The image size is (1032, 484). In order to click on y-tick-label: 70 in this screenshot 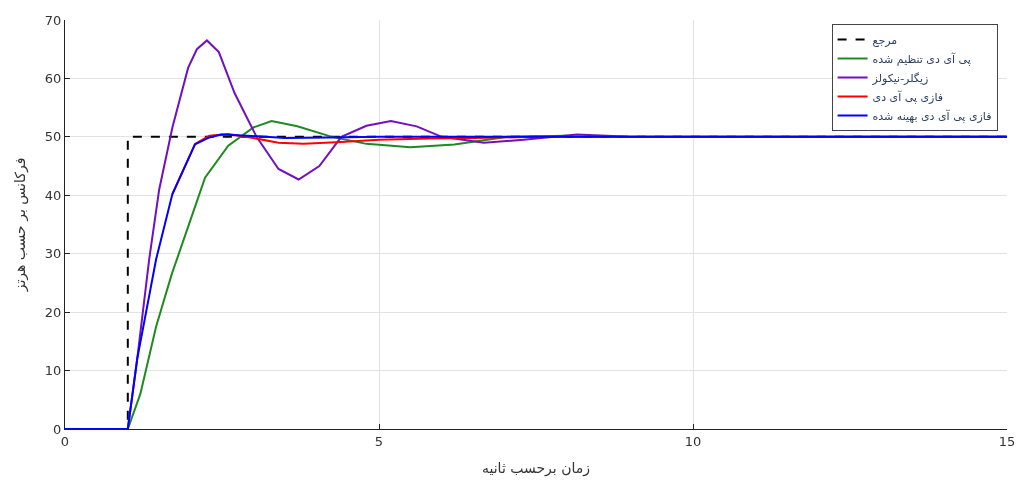, I will do `click(53, 20)`.